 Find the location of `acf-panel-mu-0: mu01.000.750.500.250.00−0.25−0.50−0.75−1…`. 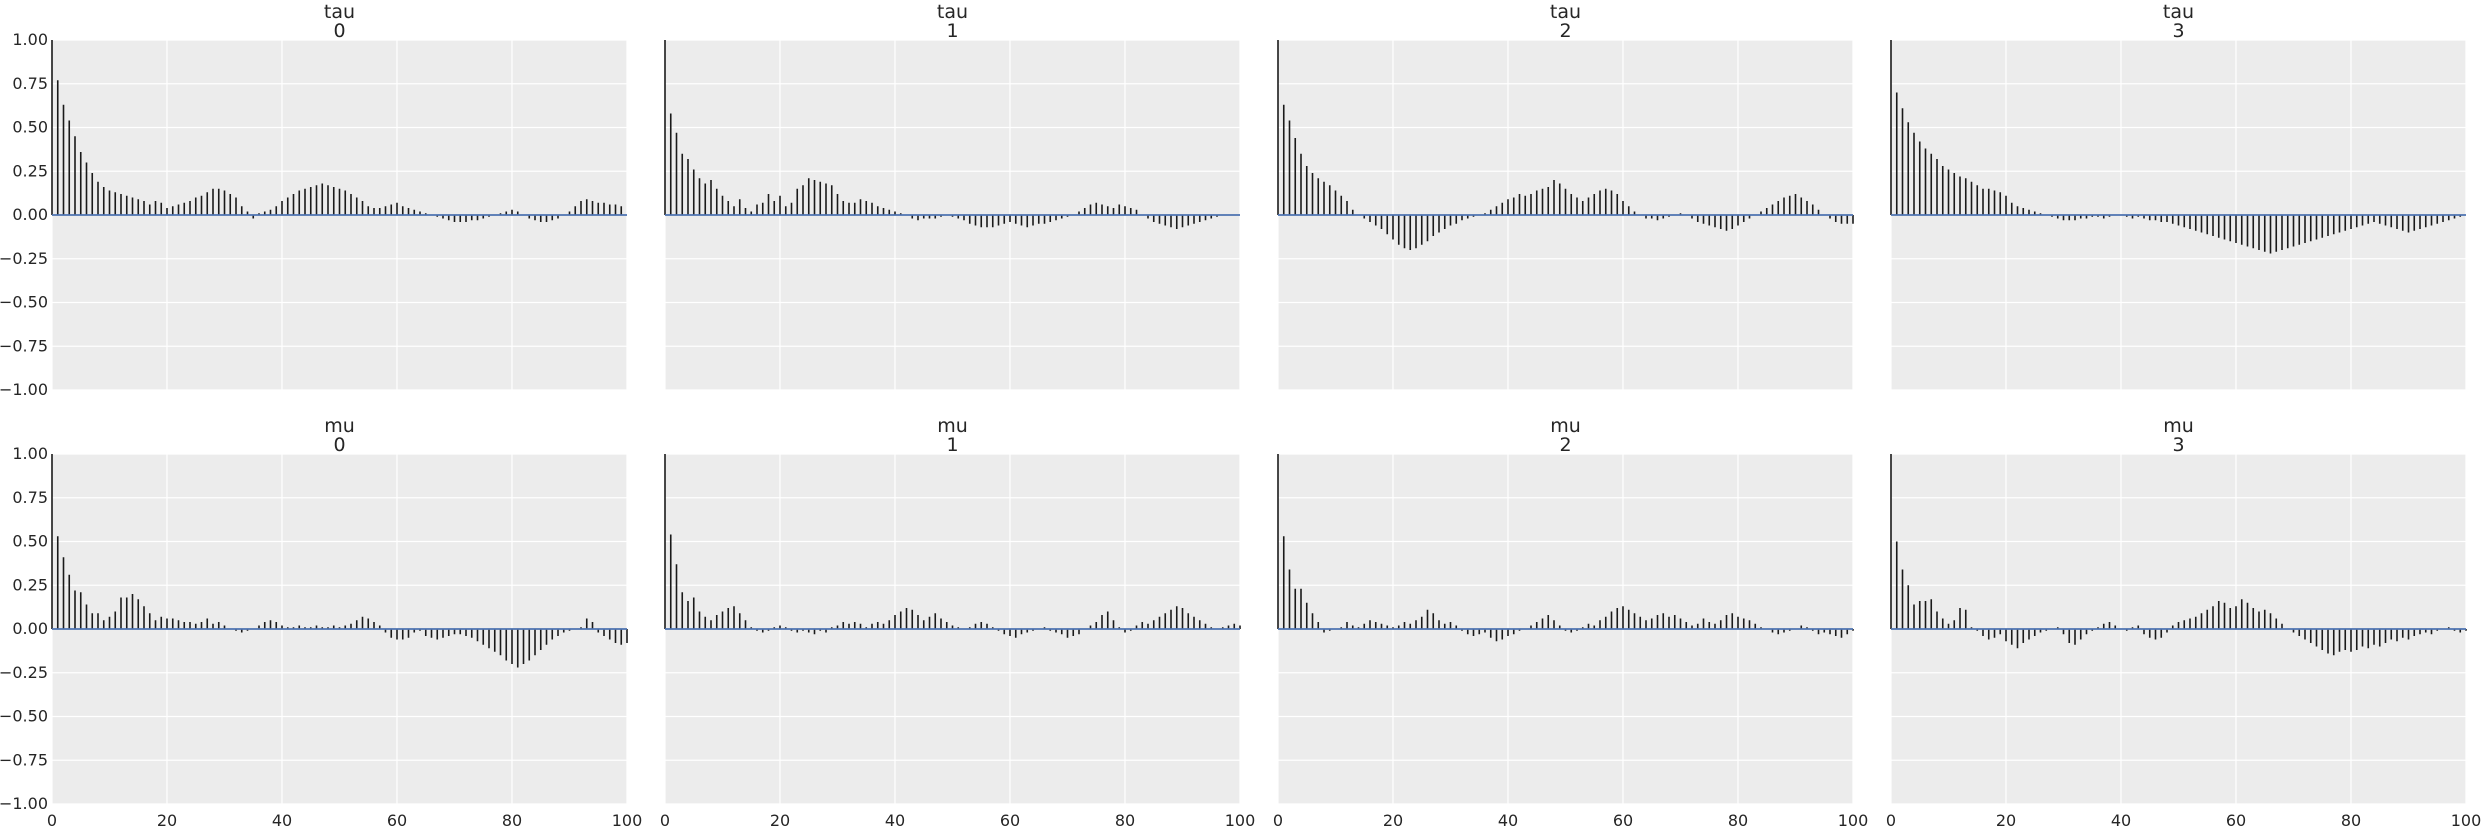

acf-panel-mu-0: mu01.000.750.500.250.00−0.25−0.50−0.75−1… is located at coordinates (321, 621).